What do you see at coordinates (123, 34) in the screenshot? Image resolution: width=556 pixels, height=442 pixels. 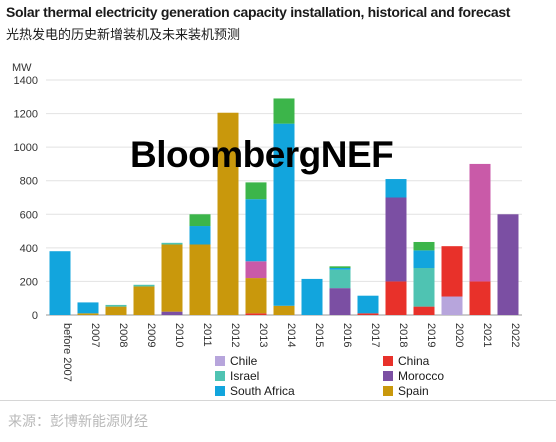 I see `chart-subtitle: 光热发电的历史新增装机及未来装机预测` at bounding box center [123, 34].